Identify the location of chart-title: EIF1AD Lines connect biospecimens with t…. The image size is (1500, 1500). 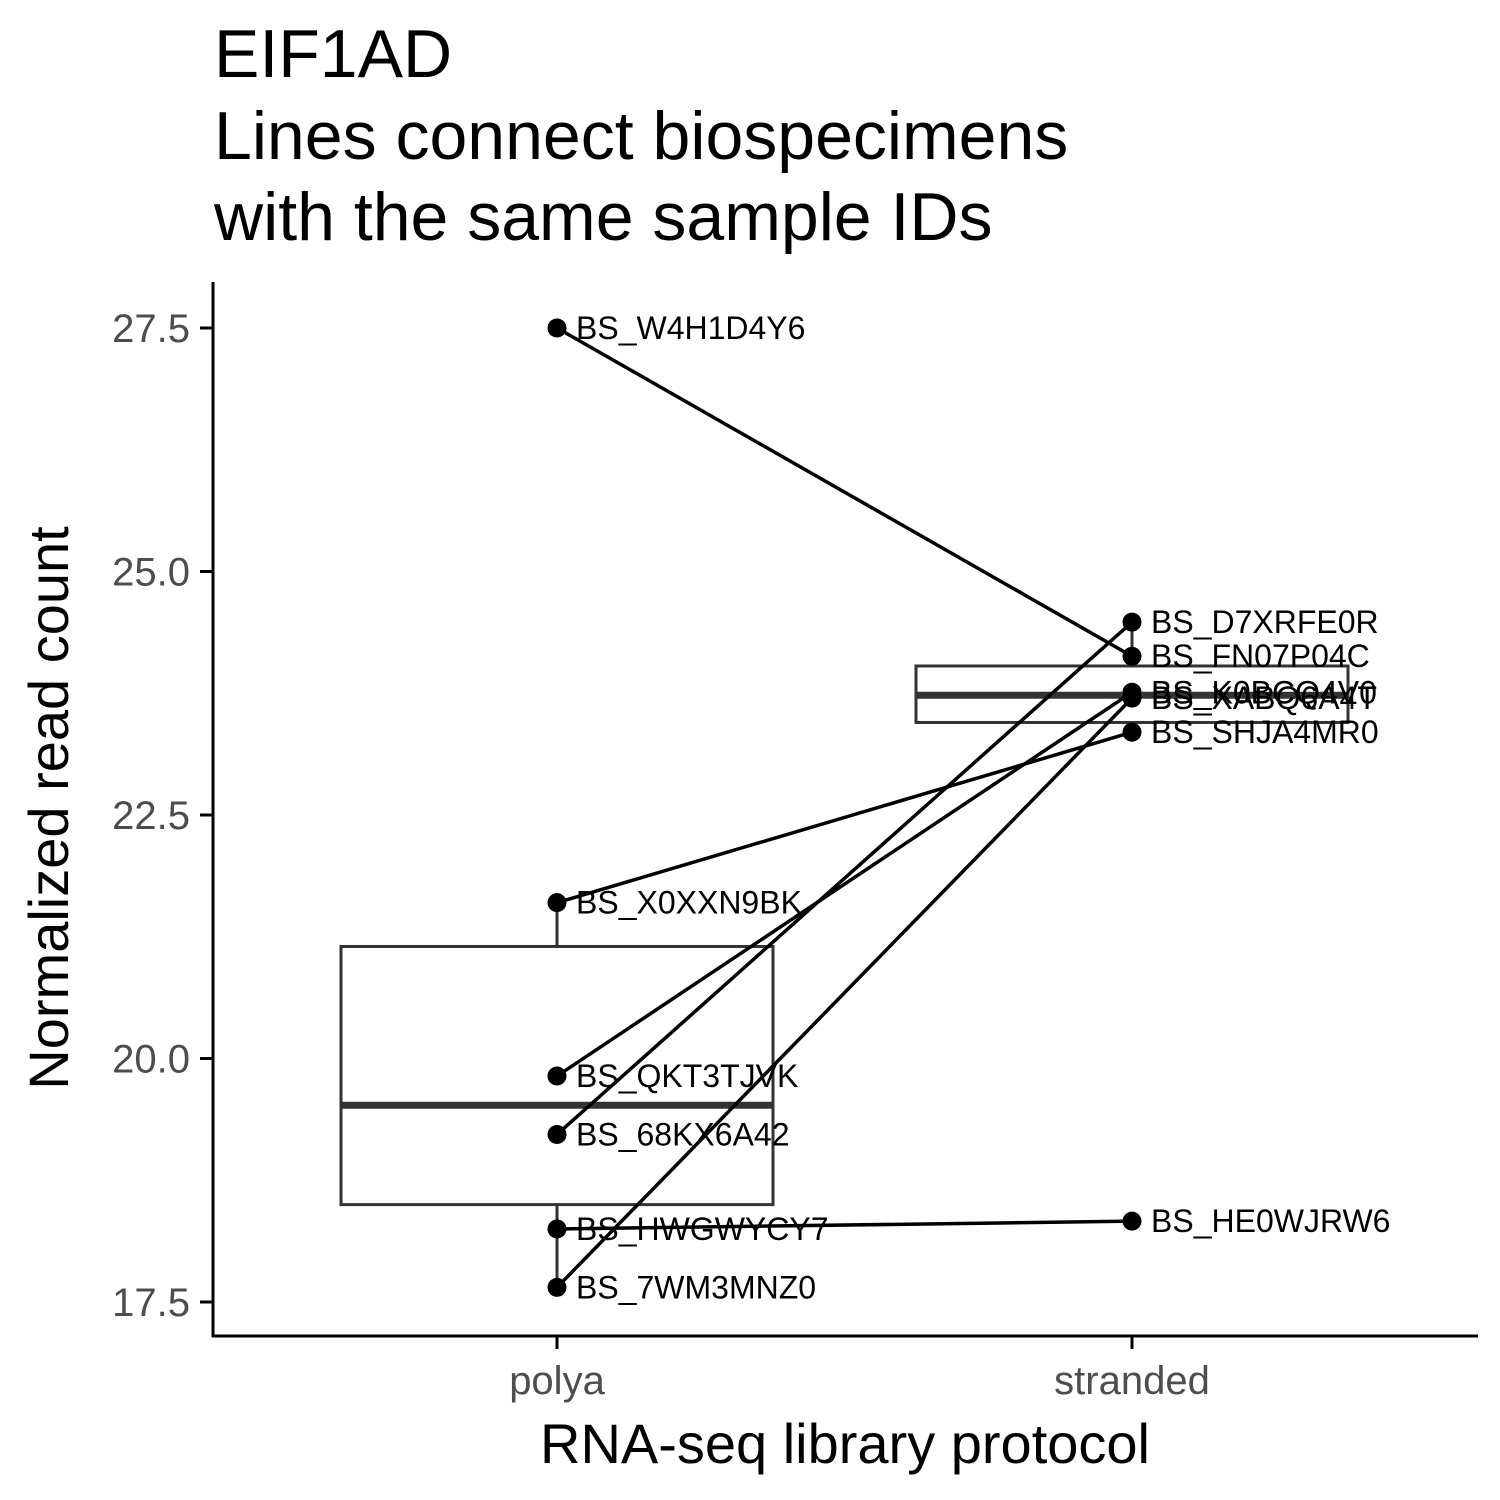
(640, 135).